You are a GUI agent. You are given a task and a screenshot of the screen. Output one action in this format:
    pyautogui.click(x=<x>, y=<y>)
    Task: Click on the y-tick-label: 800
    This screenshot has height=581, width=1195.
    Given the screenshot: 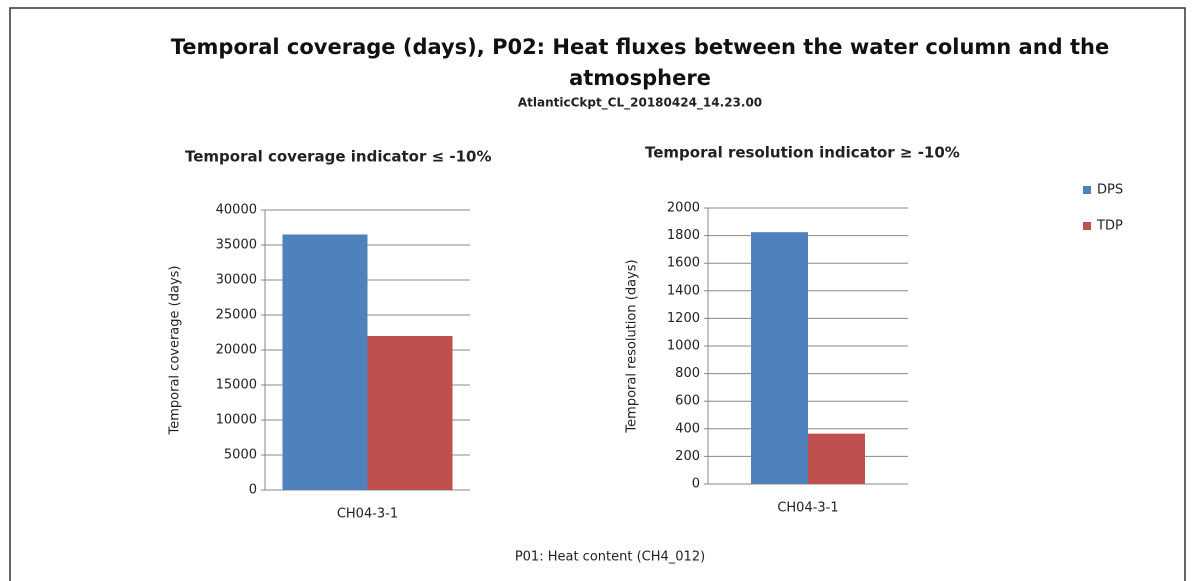 What is the action you would take?
    pyautogui.click(x=687, y=373)
    